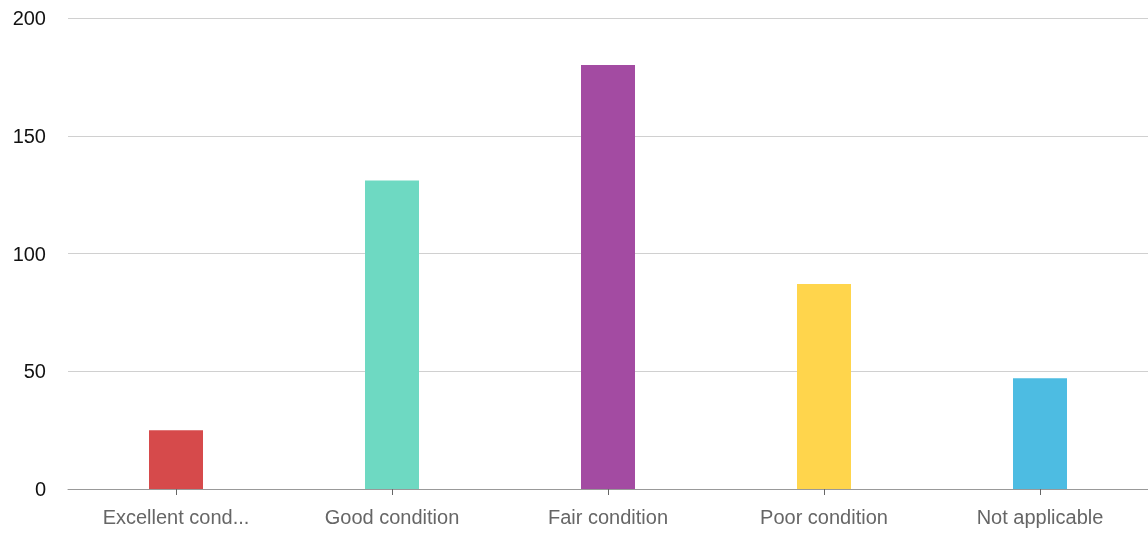 The width and height of the screenshot is (1148, 545). Describe the element at coordinates (608, 517) in the screenshot. I see `x-tick-label: Fair condition` at that location.